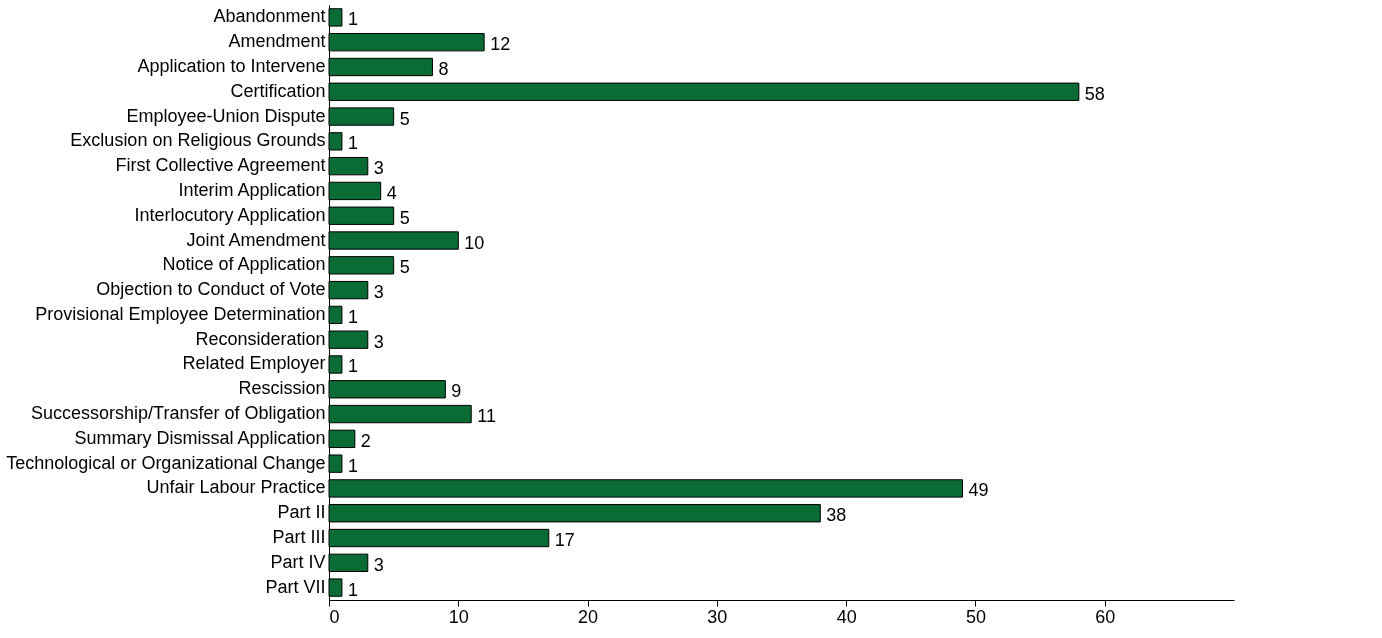  I want to click on y-tick-label: Part VII, so click(295, 586).